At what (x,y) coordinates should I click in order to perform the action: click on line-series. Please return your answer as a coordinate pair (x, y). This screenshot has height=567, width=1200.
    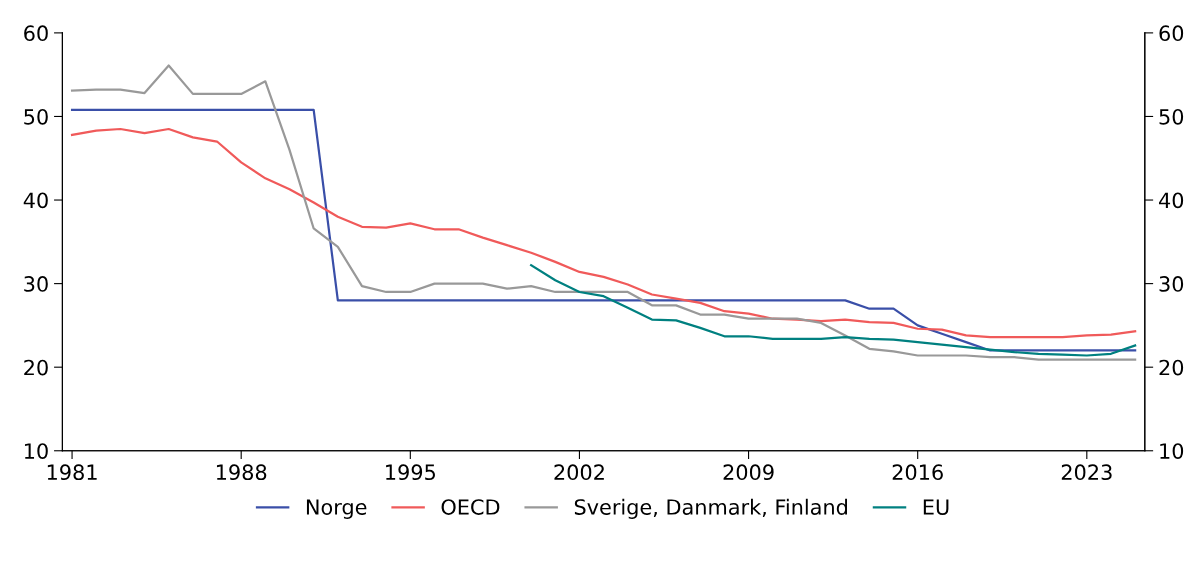
    Looking at the image, I should click on (833, 310).